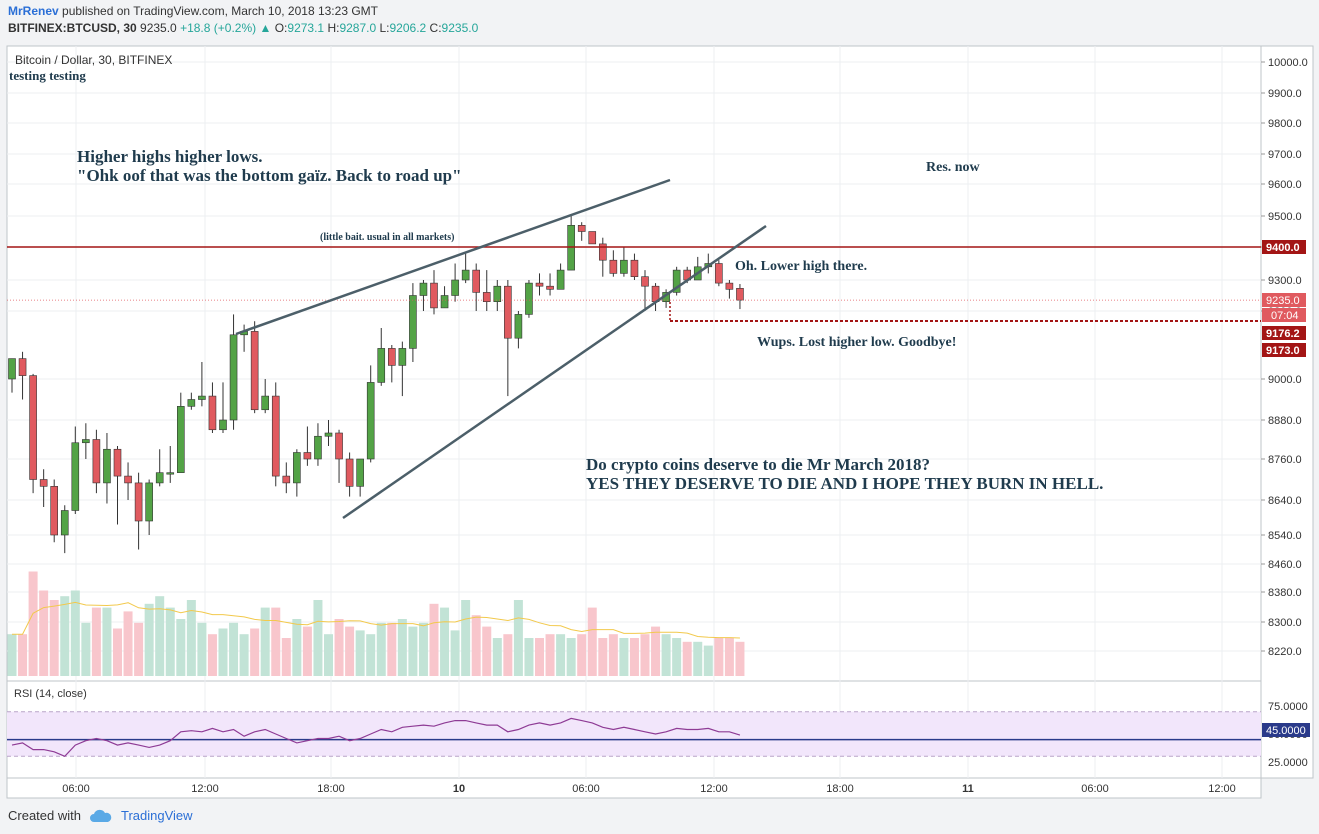 This screenshot has width=1319, height=834. I want to click on annotation-little-bait: (little bait. usual in all markets), so click(387, 237).